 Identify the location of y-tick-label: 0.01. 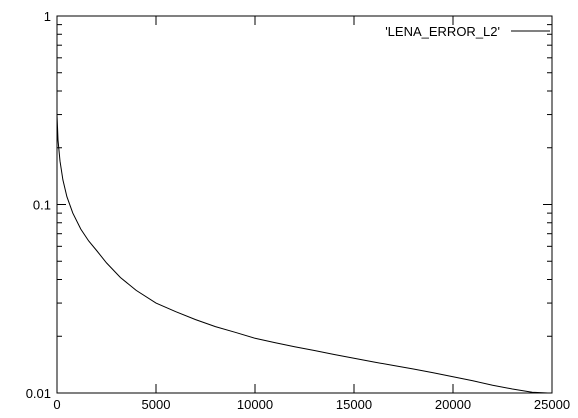
(38, 393).